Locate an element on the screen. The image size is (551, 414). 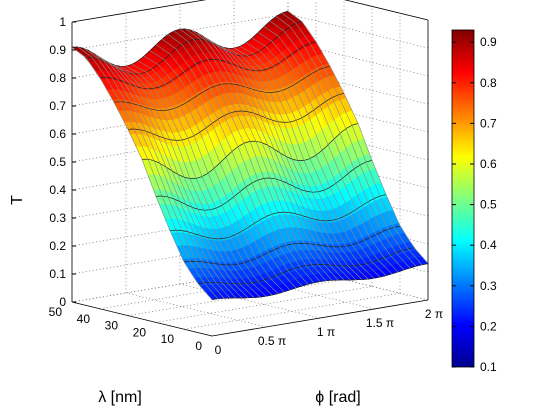
colorbar: 0.1 0.2 0.3 0.4 0.5 0.6 0.7 0.8 0.9 is located at coordinates (474, 201).